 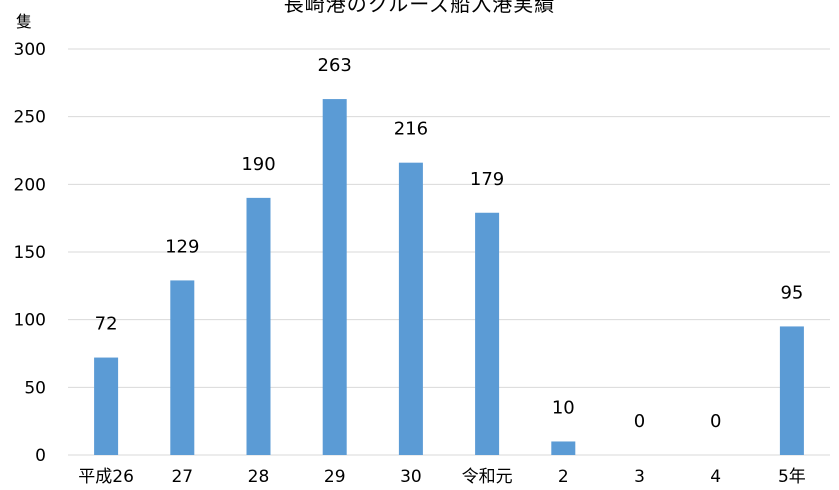 I want to click on x-category-label: 2, so click(x=563, y=477).